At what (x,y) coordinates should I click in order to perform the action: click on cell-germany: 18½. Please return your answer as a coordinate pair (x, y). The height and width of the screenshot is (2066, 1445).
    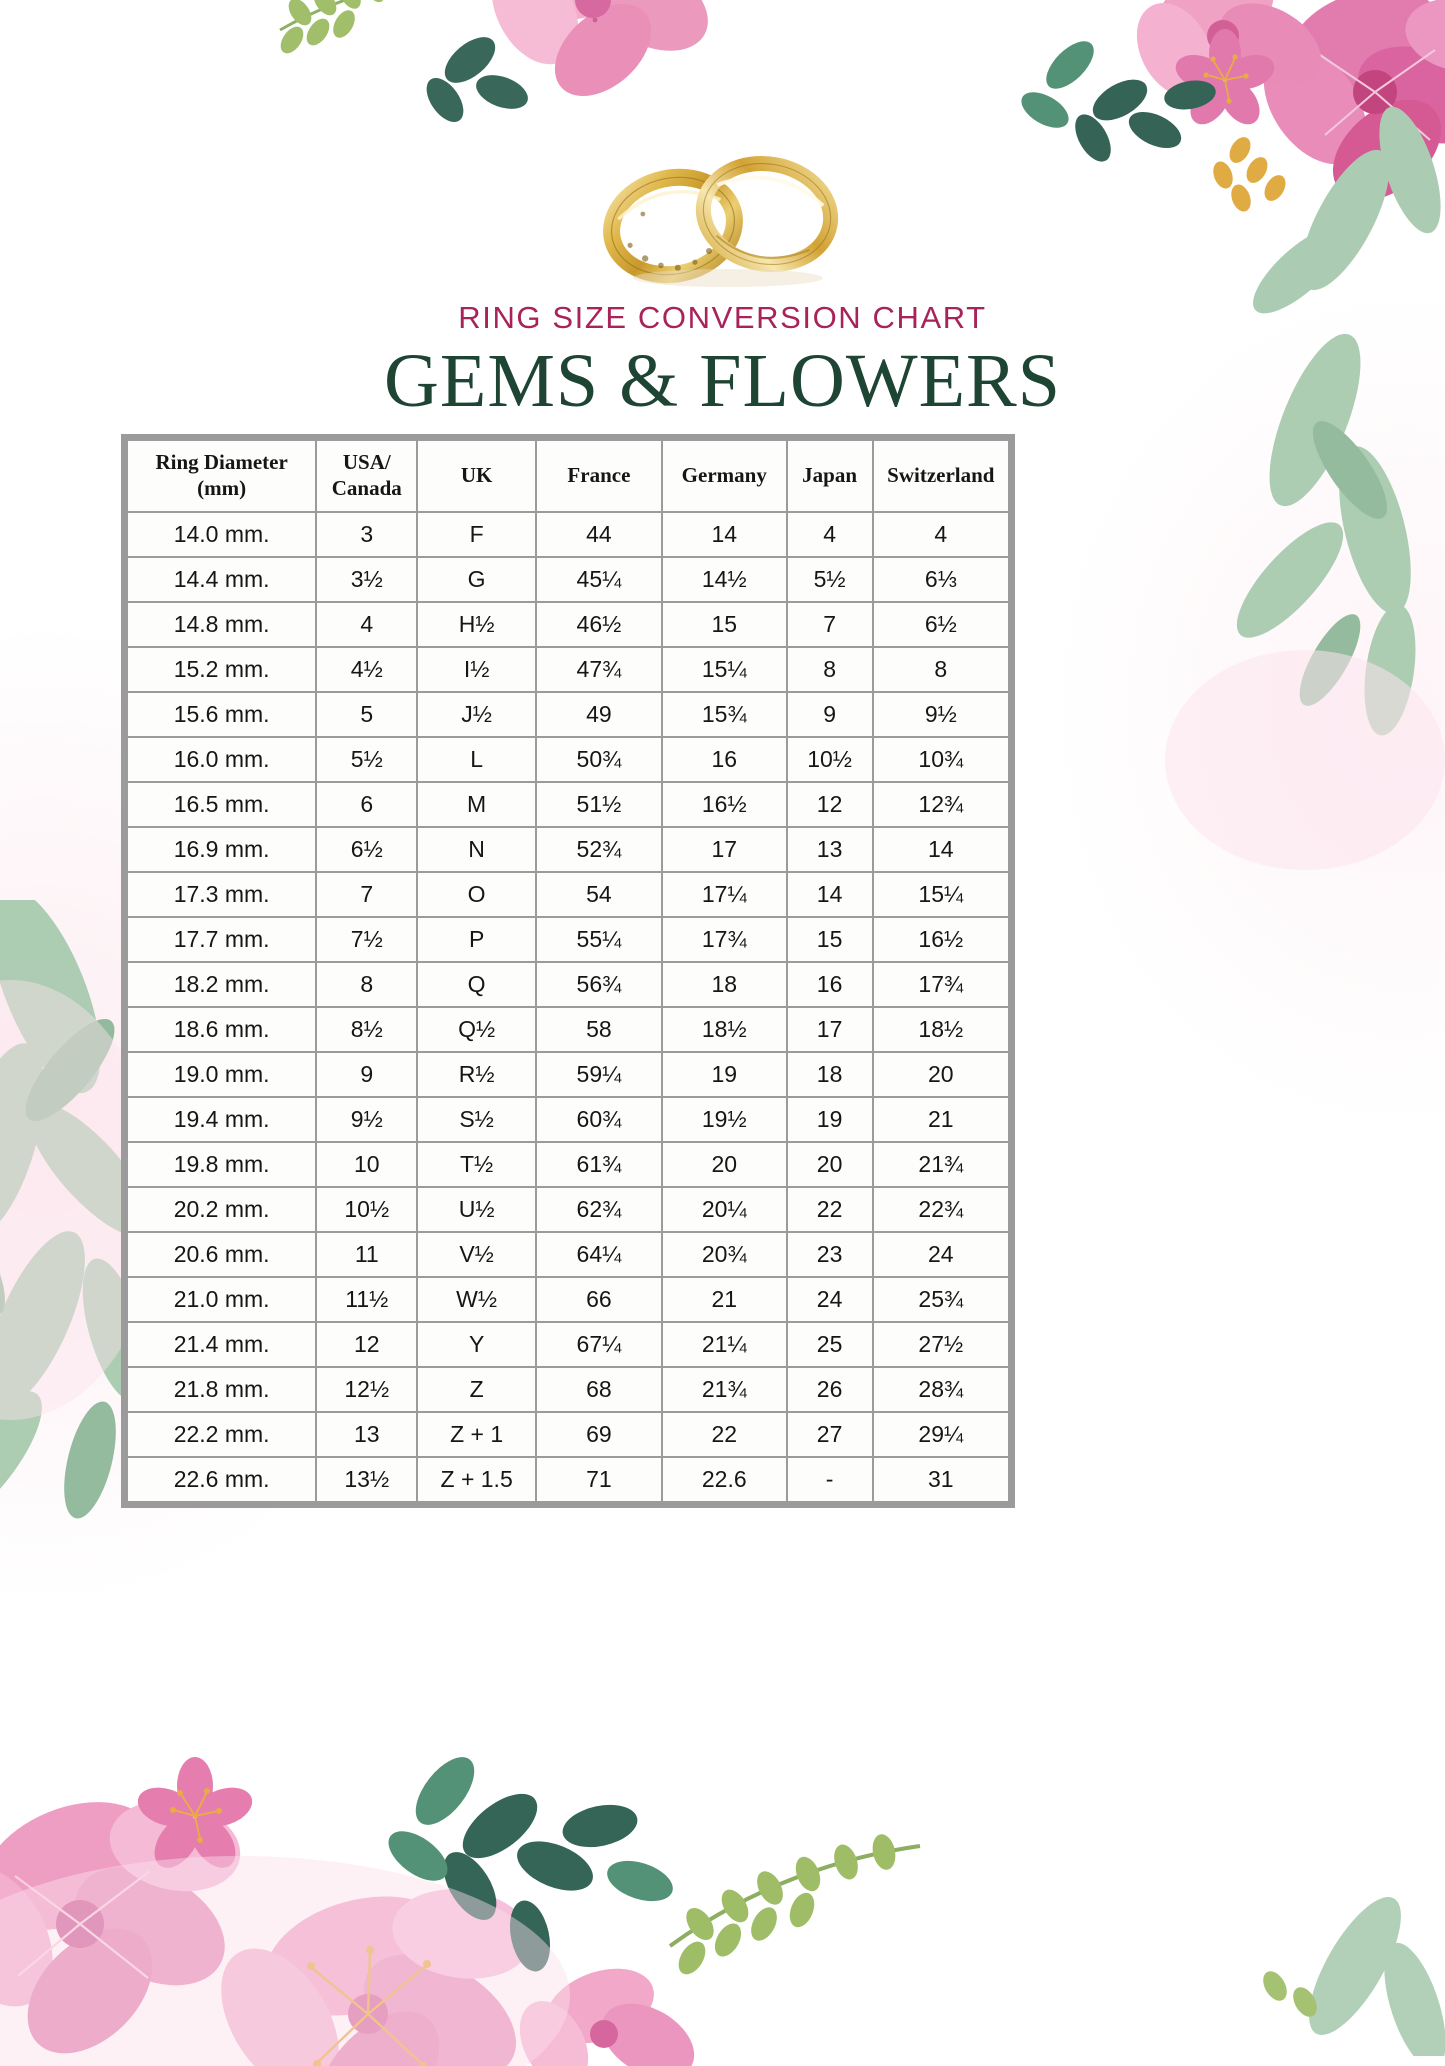
    Looking at the image, I should click on (724, 1029).